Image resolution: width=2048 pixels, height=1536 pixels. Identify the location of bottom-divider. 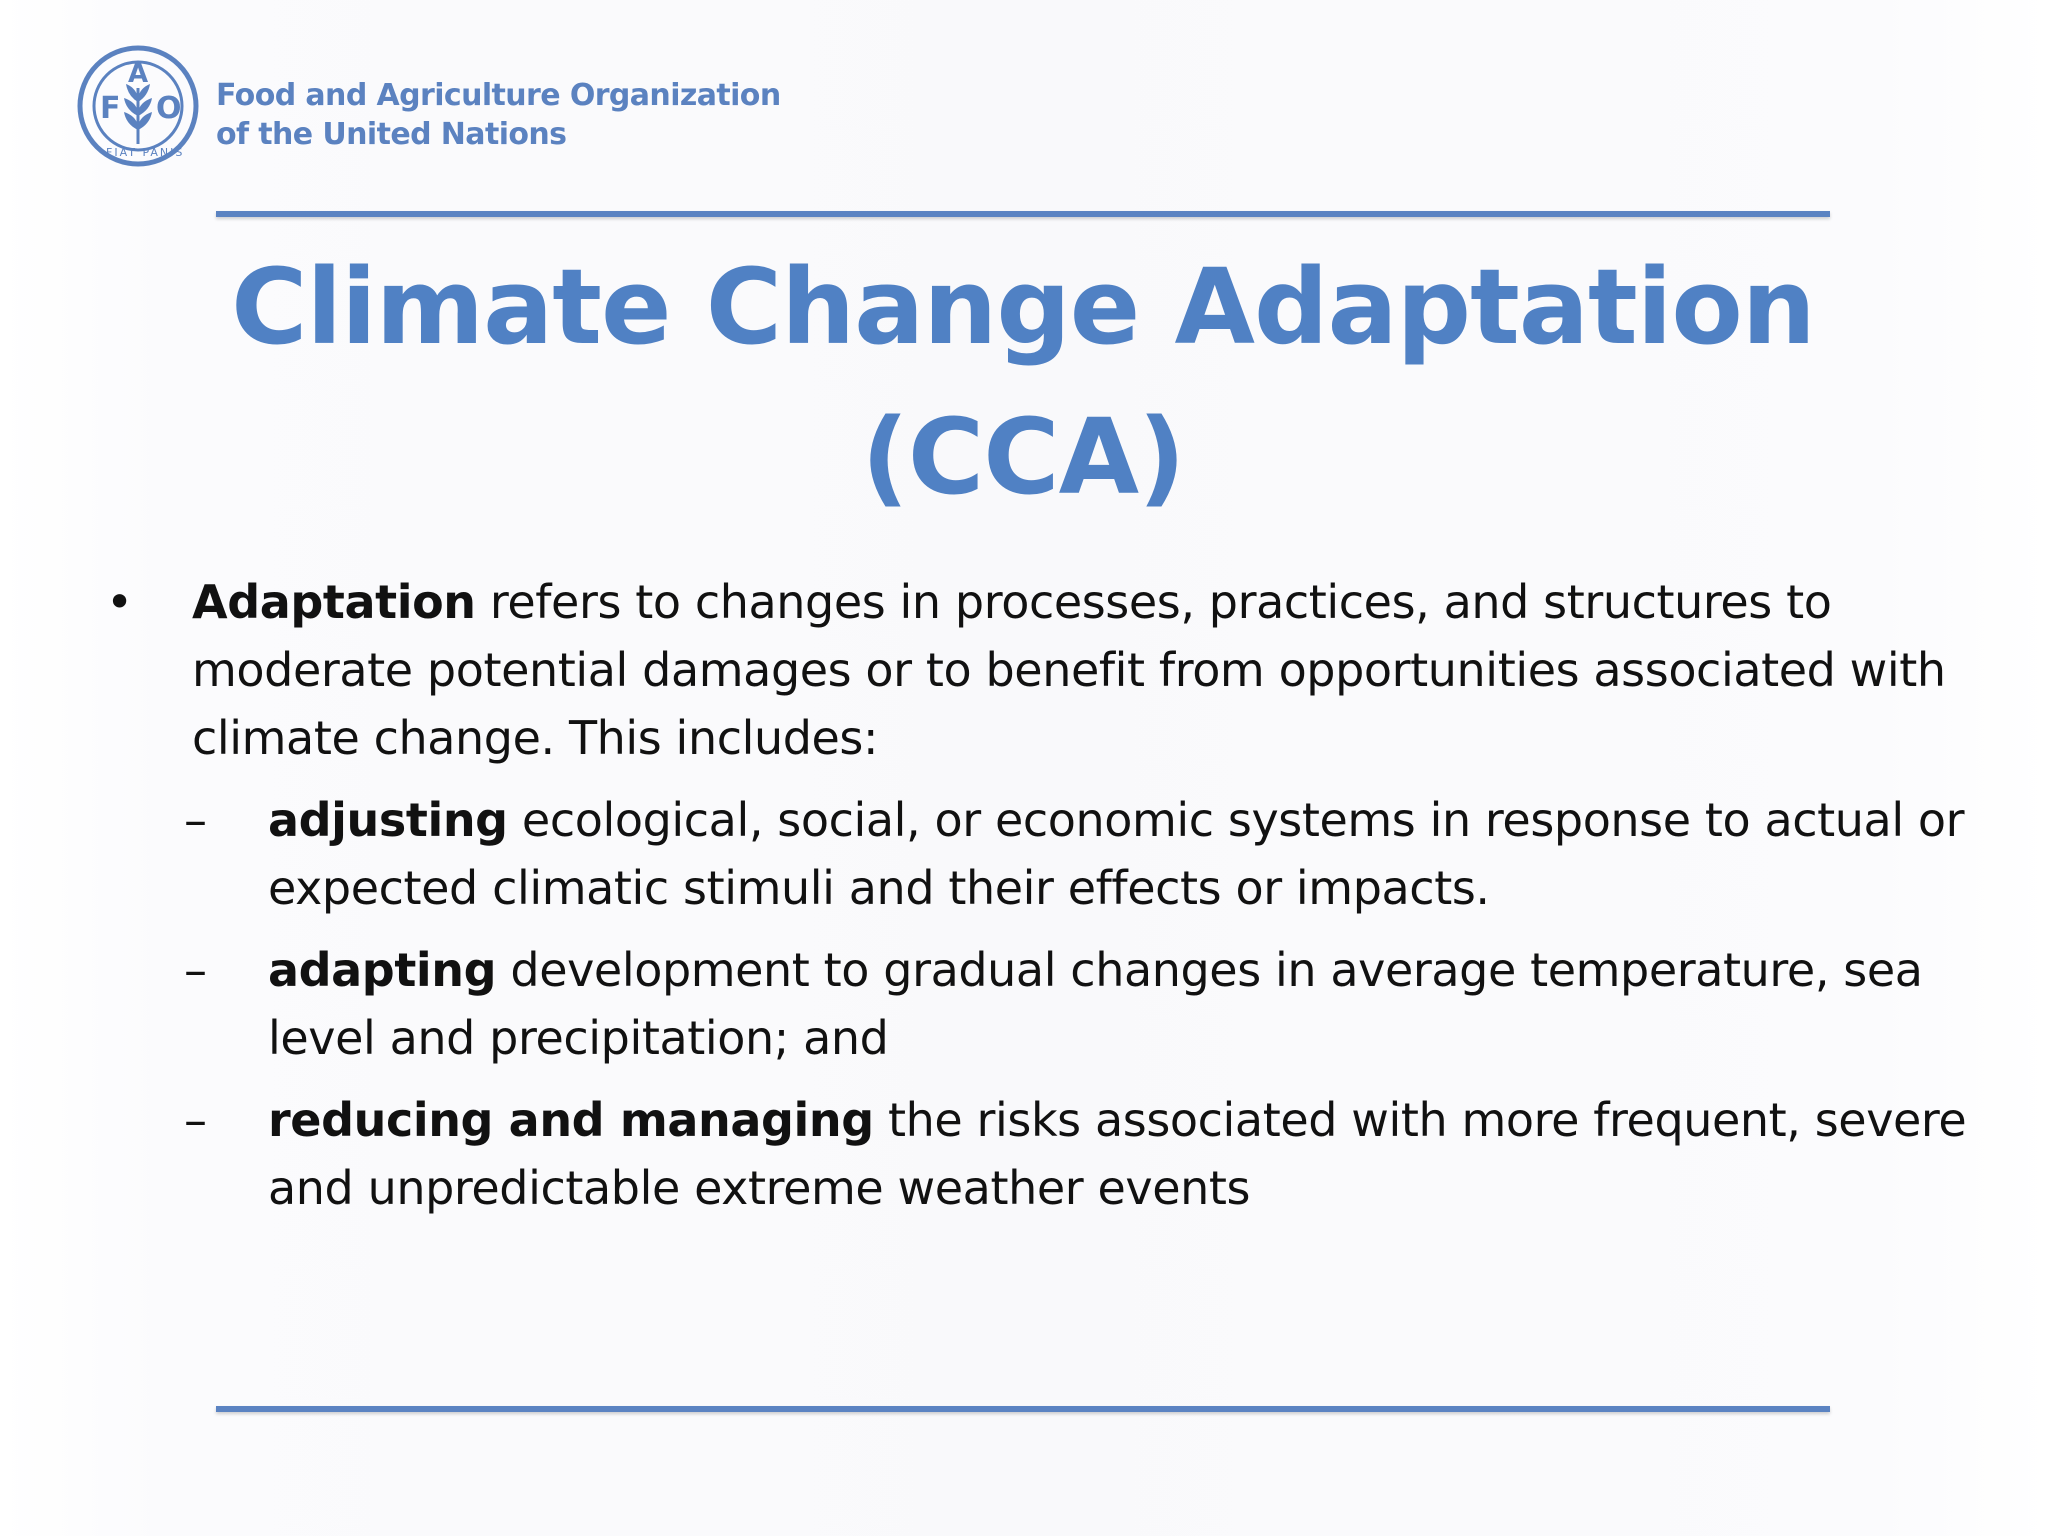
(1023, 1409).